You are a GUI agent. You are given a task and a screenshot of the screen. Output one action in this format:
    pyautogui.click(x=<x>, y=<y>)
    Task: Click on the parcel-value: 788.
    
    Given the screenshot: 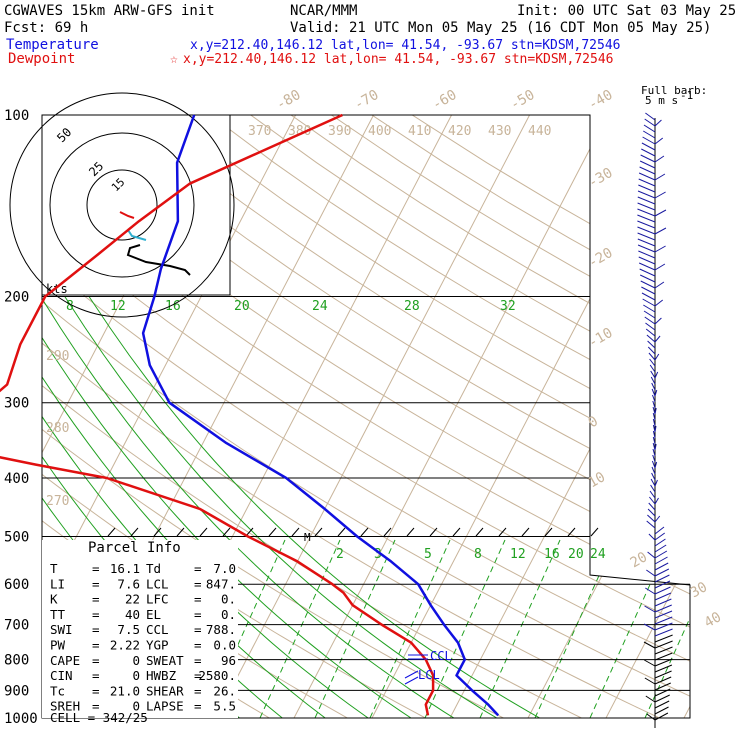 What is the action you would take?
    pyautogui.click(x=221, y=629)
    